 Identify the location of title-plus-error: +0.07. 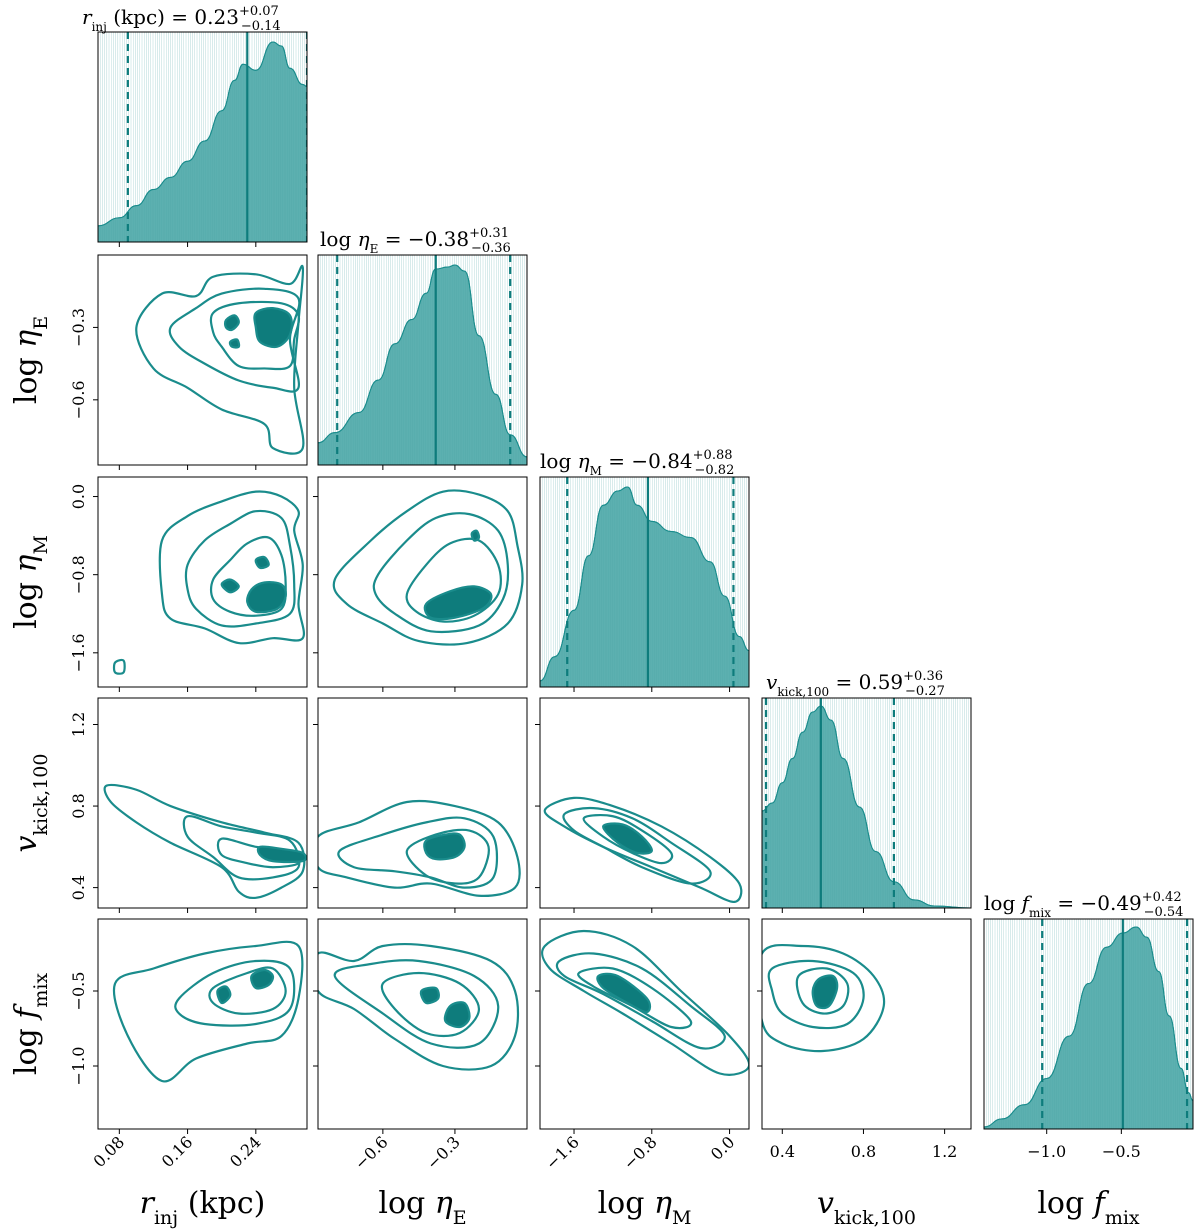
(259, 11).